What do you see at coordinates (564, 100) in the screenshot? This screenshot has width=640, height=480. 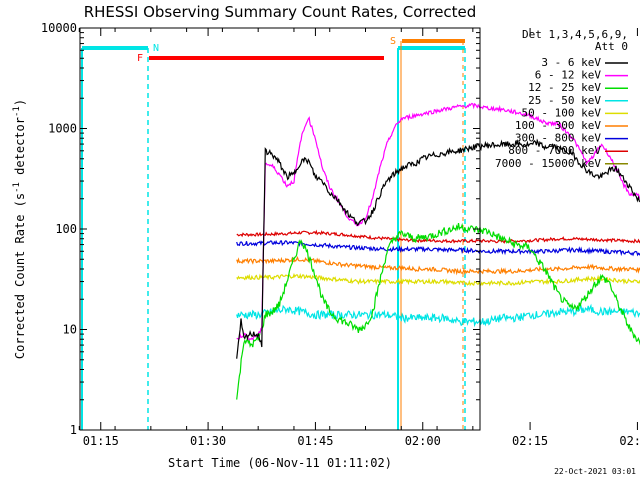 I see `legend-entry-label: 25 - 50 keV` at bounding box center [564, 100].